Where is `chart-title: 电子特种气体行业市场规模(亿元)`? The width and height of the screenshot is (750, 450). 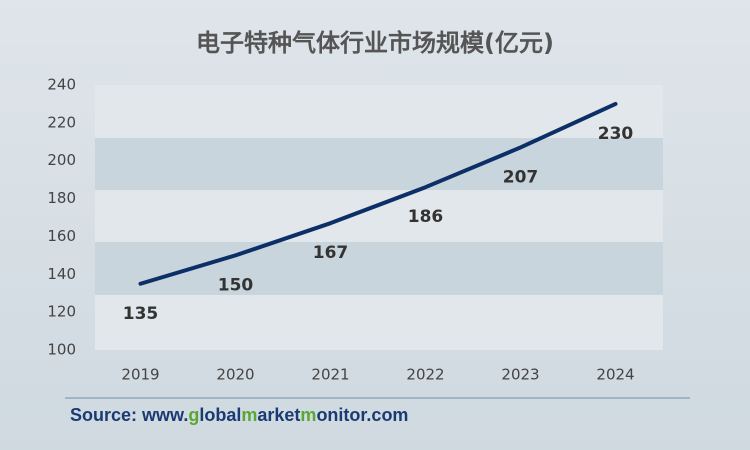
chart-title: 电子特种气体行业市场规模(亿元) is located at coordinates (375, 43).